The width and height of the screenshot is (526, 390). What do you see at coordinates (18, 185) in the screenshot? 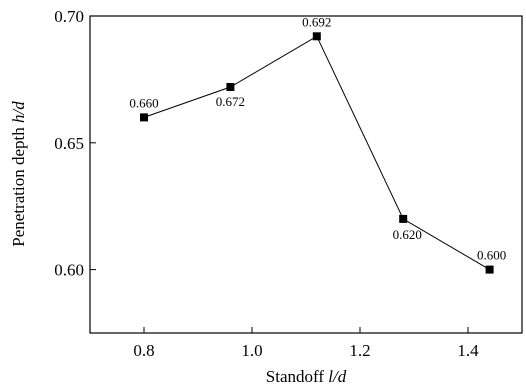
I see `y-axis-title-prefix: Penetration depth` at bounding box center [18, 185].